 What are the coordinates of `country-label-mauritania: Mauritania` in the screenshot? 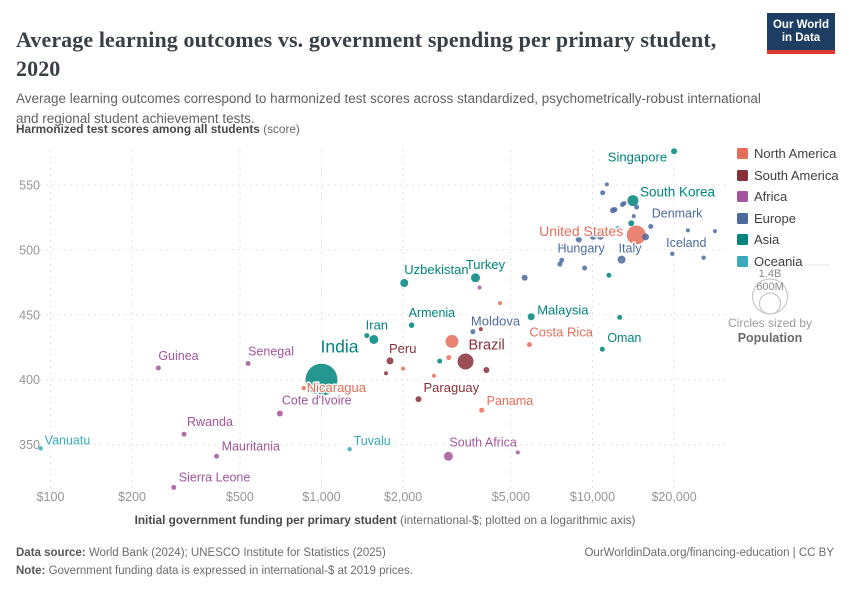 It's located at (250, 446).